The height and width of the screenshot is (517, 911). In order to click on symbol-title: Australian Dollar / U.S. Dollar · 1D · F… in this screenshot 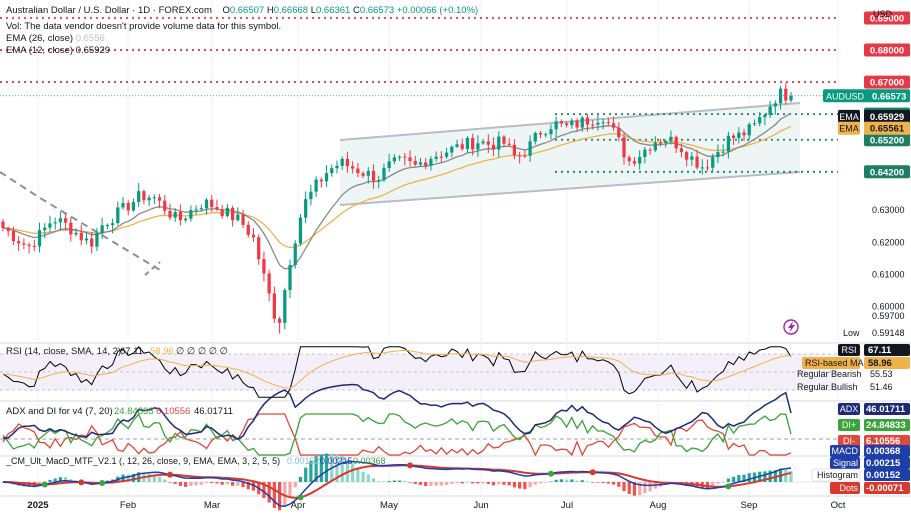, I will do `click(109, 10)`.